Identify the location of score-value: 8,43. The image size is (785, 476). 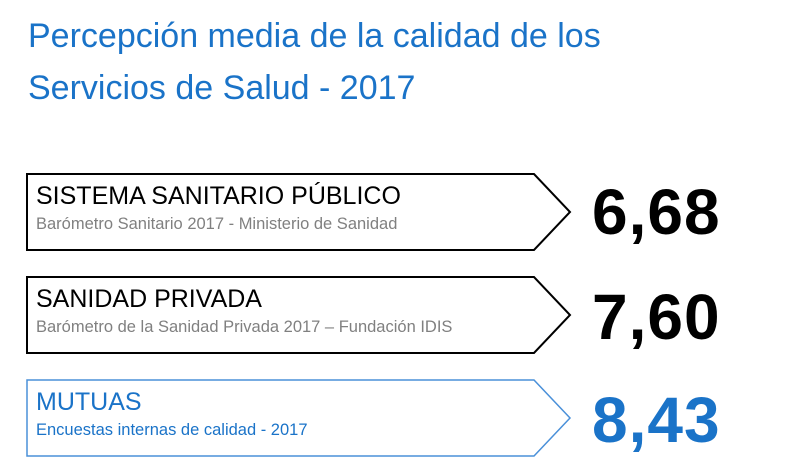
(656, 420).